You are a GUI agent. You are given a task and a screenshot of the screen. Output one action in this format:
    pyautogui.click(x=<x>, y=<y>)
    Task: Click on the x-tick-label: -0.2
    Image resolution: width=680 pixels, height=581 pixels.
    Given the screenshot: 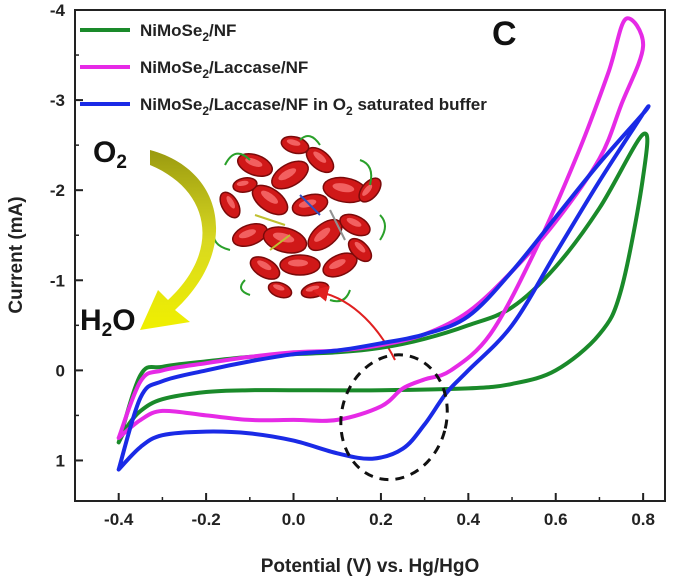 What is the action you would take?
    pyautogui.click(x=205, y=519)
    